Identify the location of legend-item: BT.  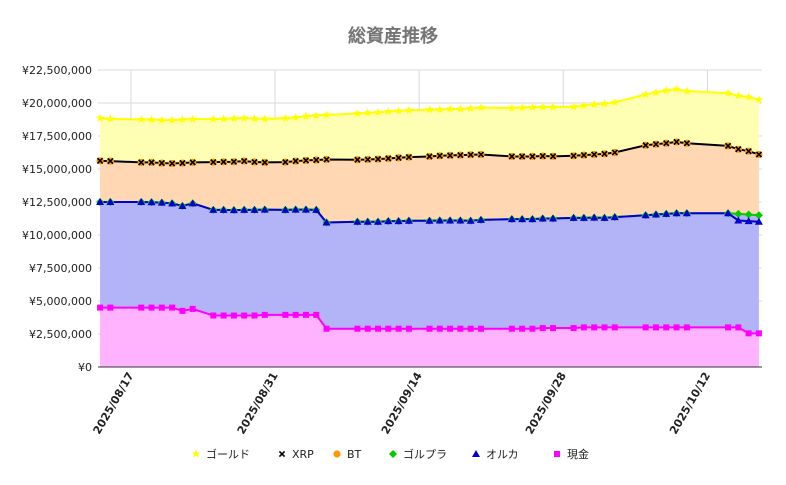
(347, 454).